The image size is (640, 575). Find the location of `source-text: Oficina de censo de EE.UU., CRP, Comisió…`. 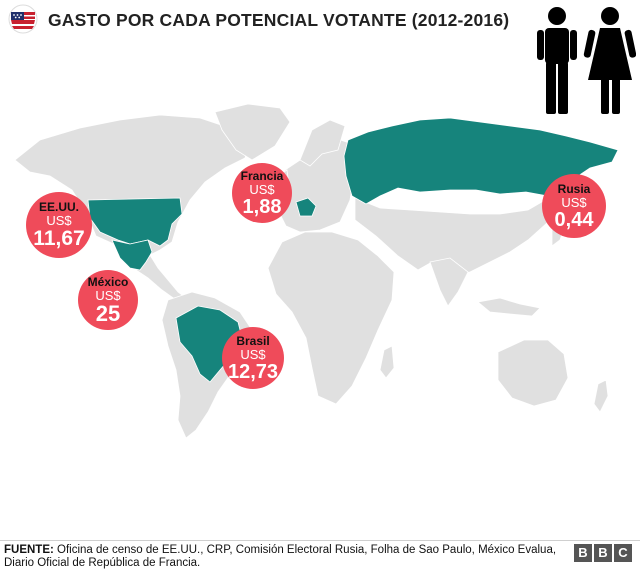

source-text: Oficina de censo de EE.UU., CRP, Comisió… is located at coordinates (280, 557).